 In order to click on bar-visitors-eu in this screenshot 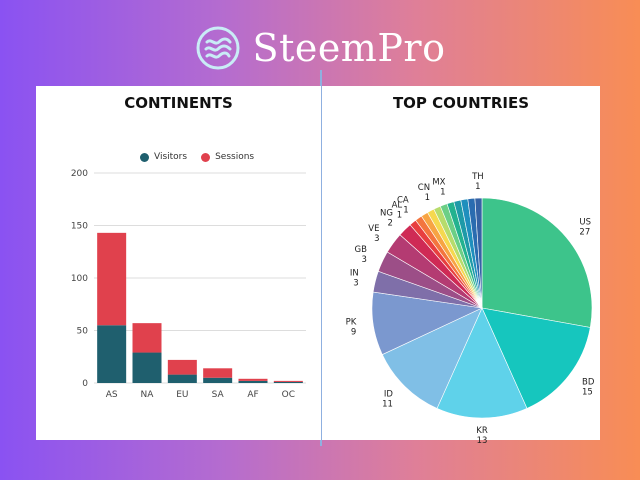, I will do `click(182, 378)`.